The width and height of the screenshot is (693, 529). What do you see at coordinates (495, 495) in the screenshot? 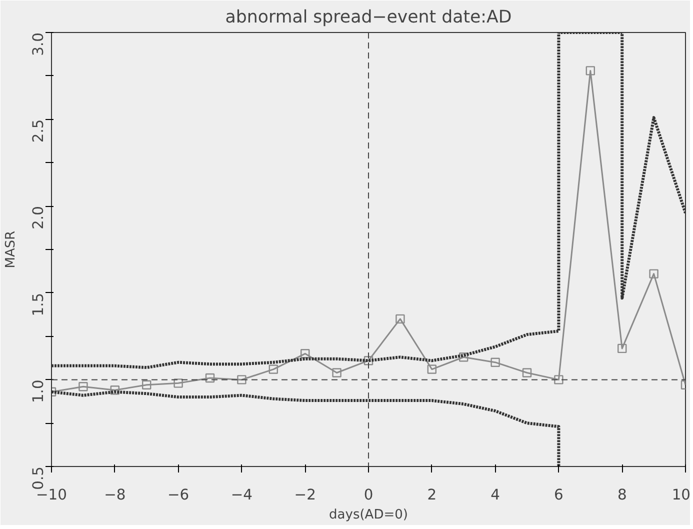
I see `x-tick-label: 4` at bounding box center [495, 495].